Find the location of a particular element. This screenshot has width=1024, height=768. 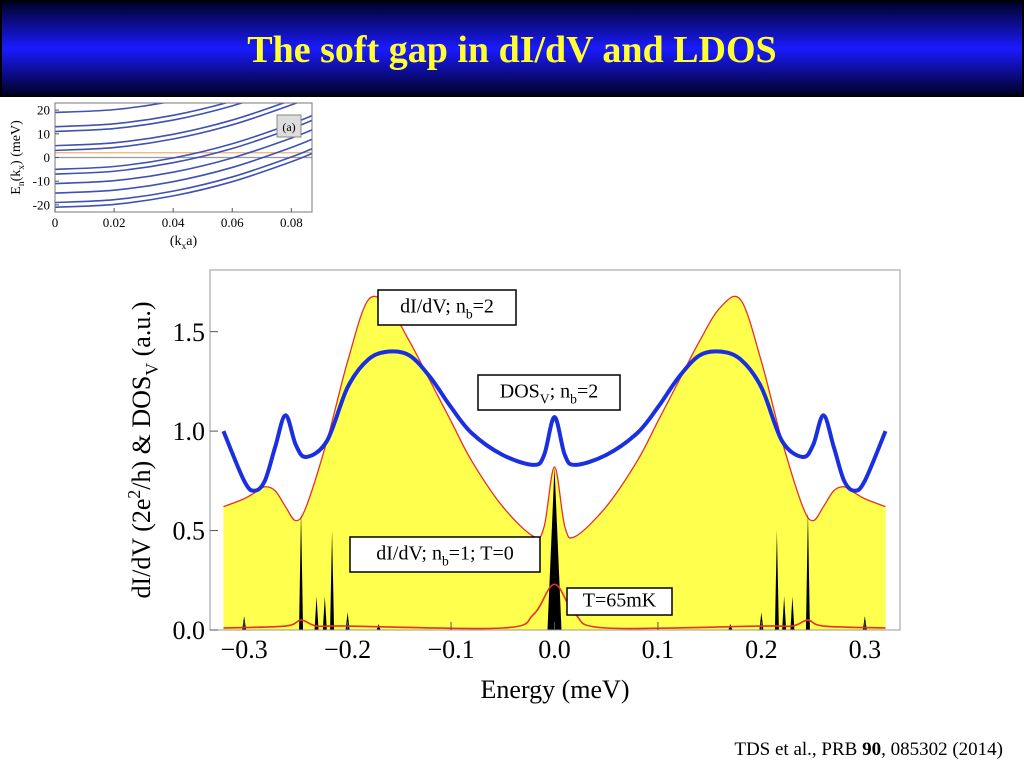

x-tick-label: 0.06 is located at coordinates (232, 222).